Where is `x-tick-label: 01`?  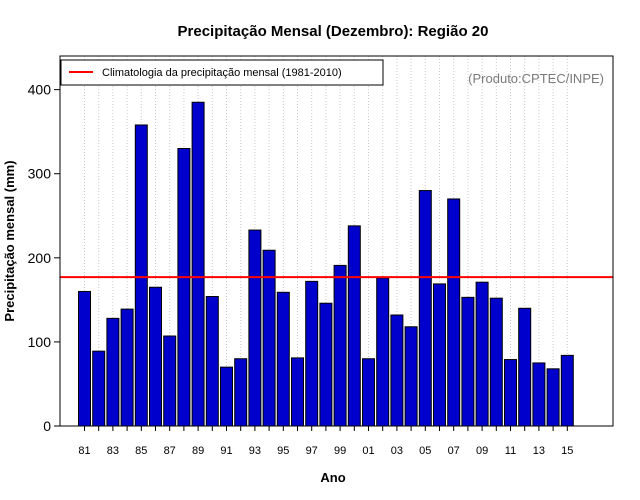
x-tick-label: 01 is located at coordinates (368, 451).